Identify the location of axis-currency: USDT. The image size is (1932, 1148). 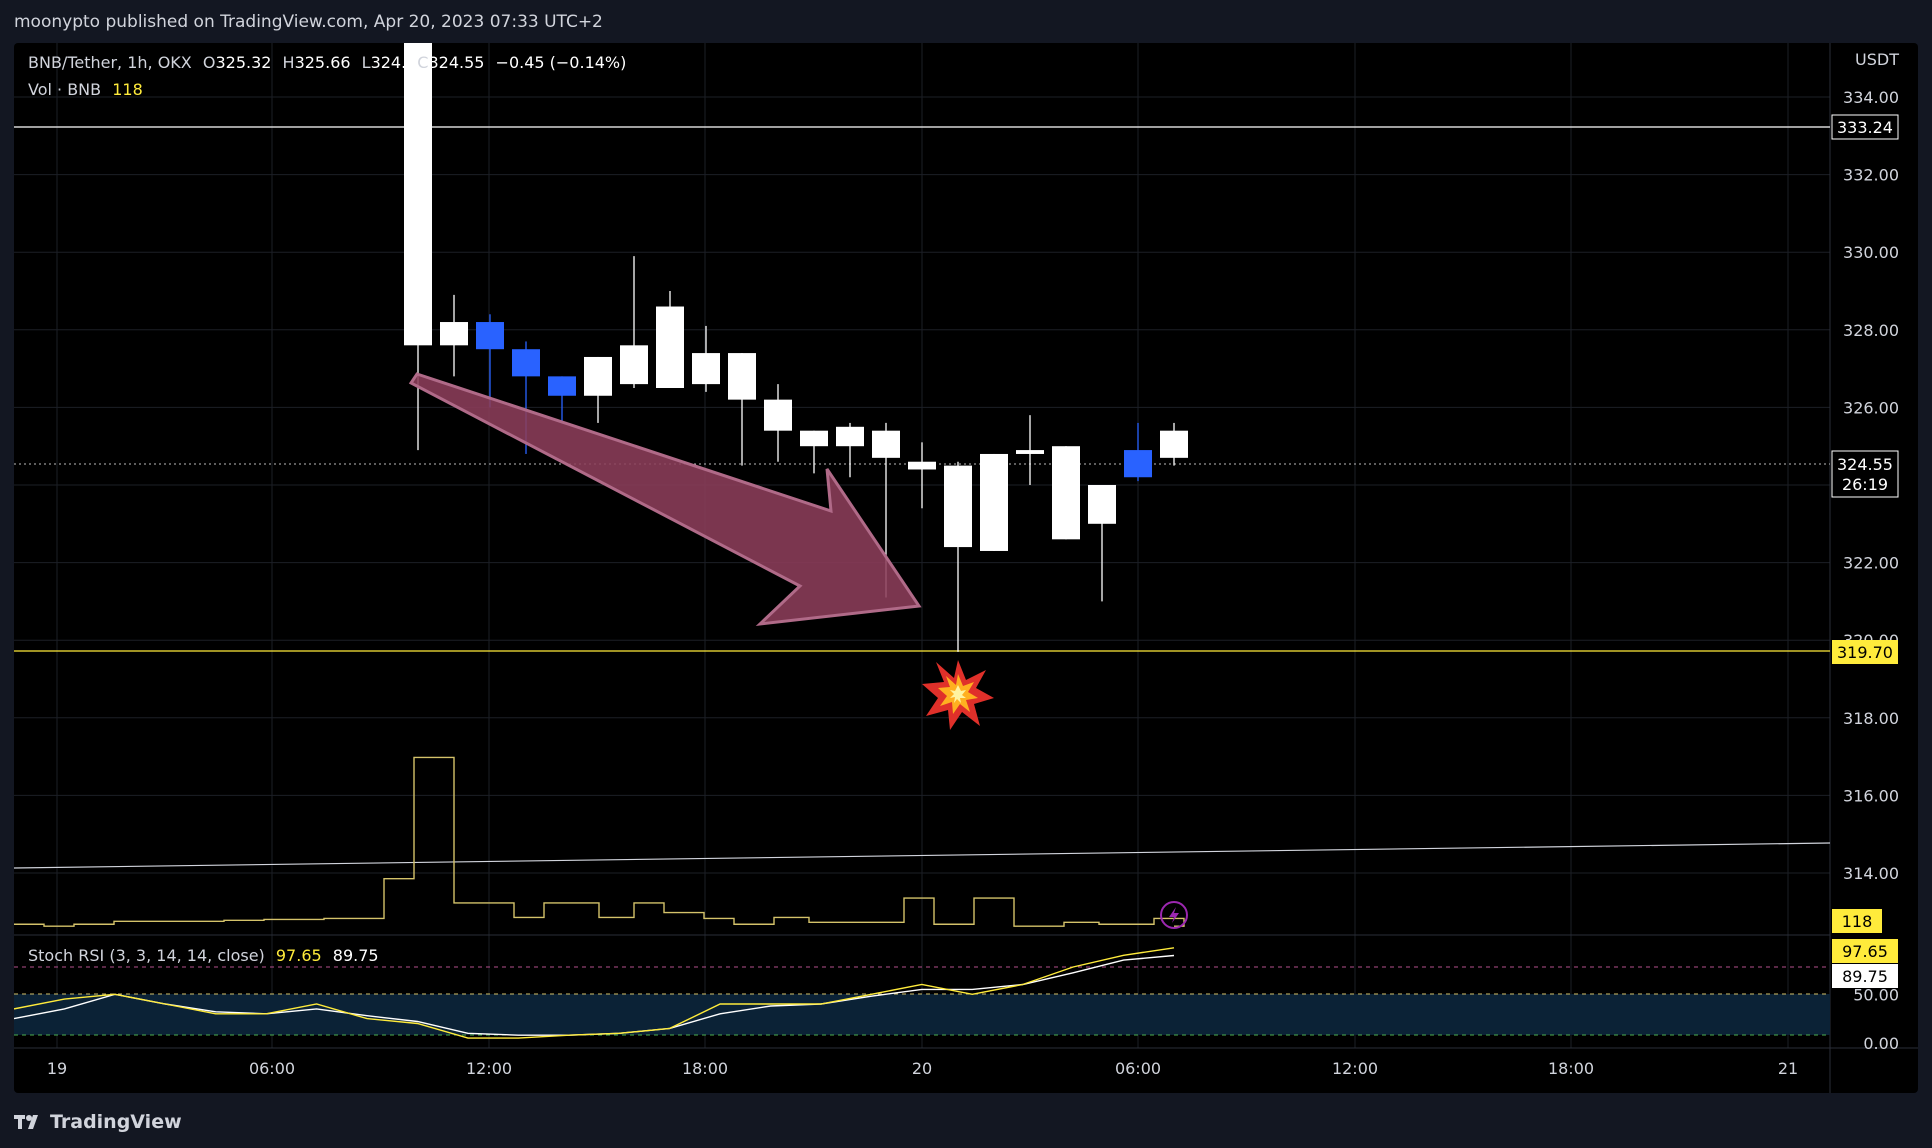
(1877, 59).